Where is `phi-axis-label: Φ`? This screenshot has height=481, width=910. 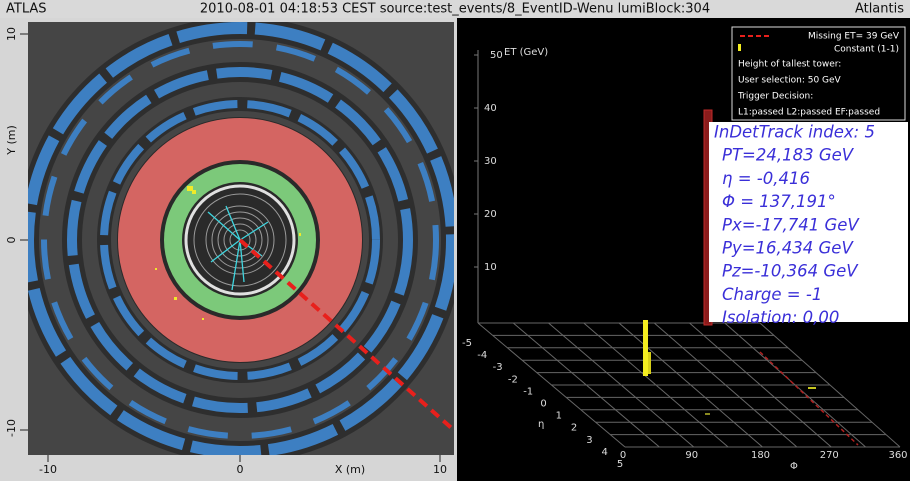 phi-axis-label: Φ is located at coordinates (794, 466).